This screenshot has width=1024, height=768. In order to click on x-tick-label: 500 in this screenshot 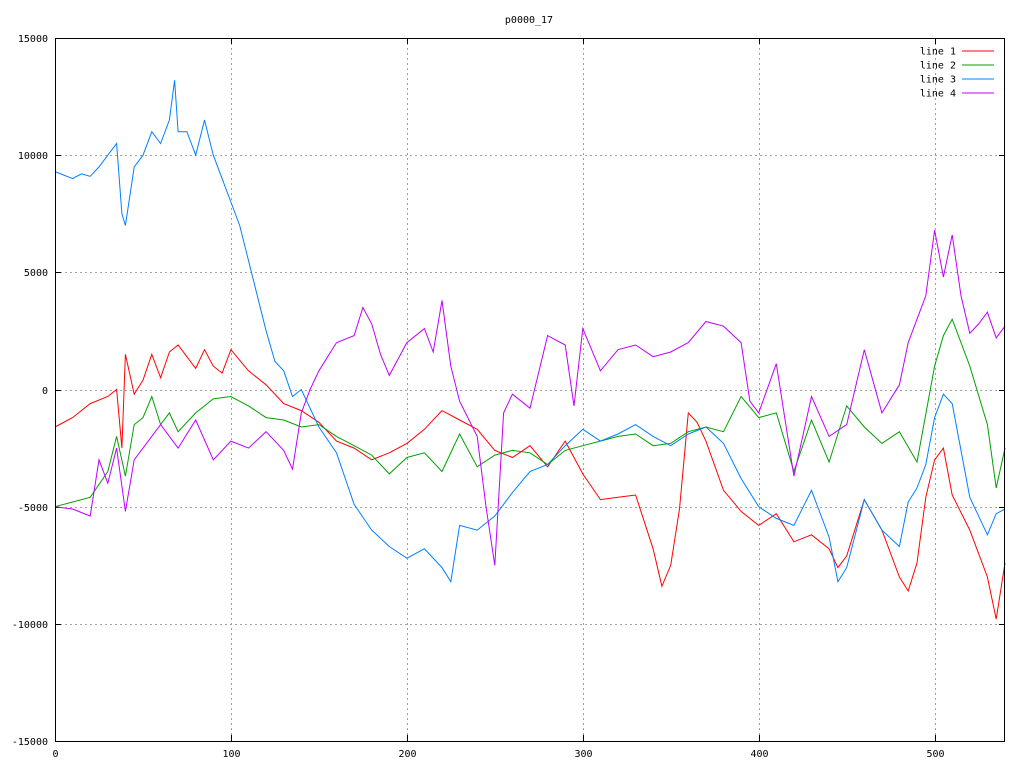, I will do `click(935, 754)`.